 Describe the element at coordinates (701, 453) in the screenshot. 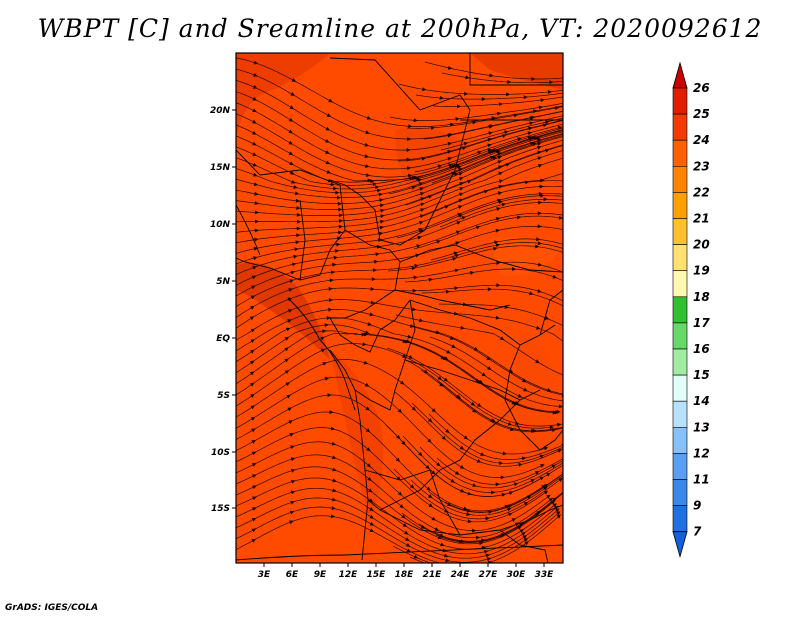

I see `colorbar-label: 12` at that location.